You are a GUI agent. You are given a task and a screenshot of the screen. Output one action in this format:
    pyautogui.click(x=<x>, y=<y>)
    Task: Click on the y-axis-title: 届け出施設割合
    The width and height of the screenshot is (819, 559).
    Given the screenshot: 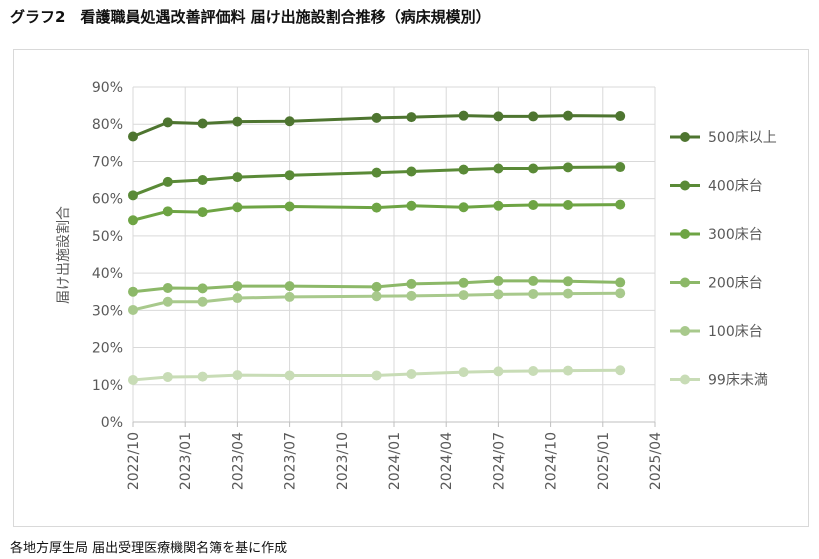 What is the action you would take?
    pyautogui.click(x=63, y=255)
    